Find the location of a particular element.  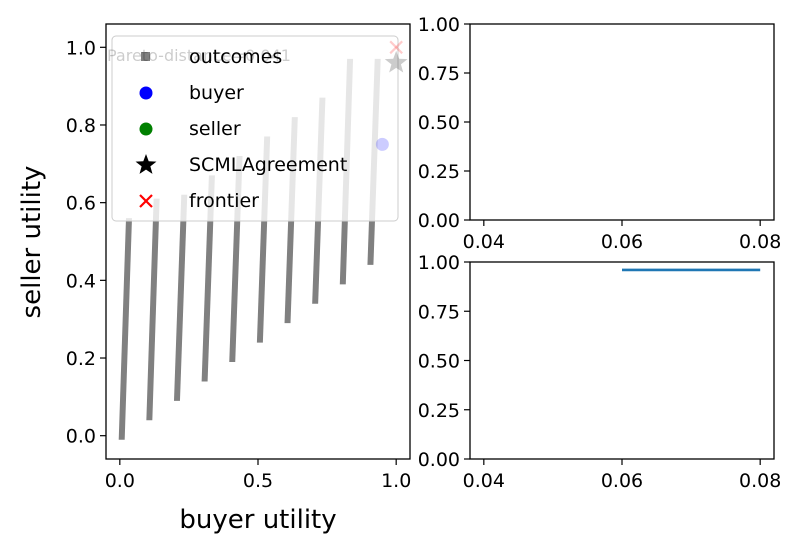

legend-outcomes-marker is located at coordinates (145, 56).